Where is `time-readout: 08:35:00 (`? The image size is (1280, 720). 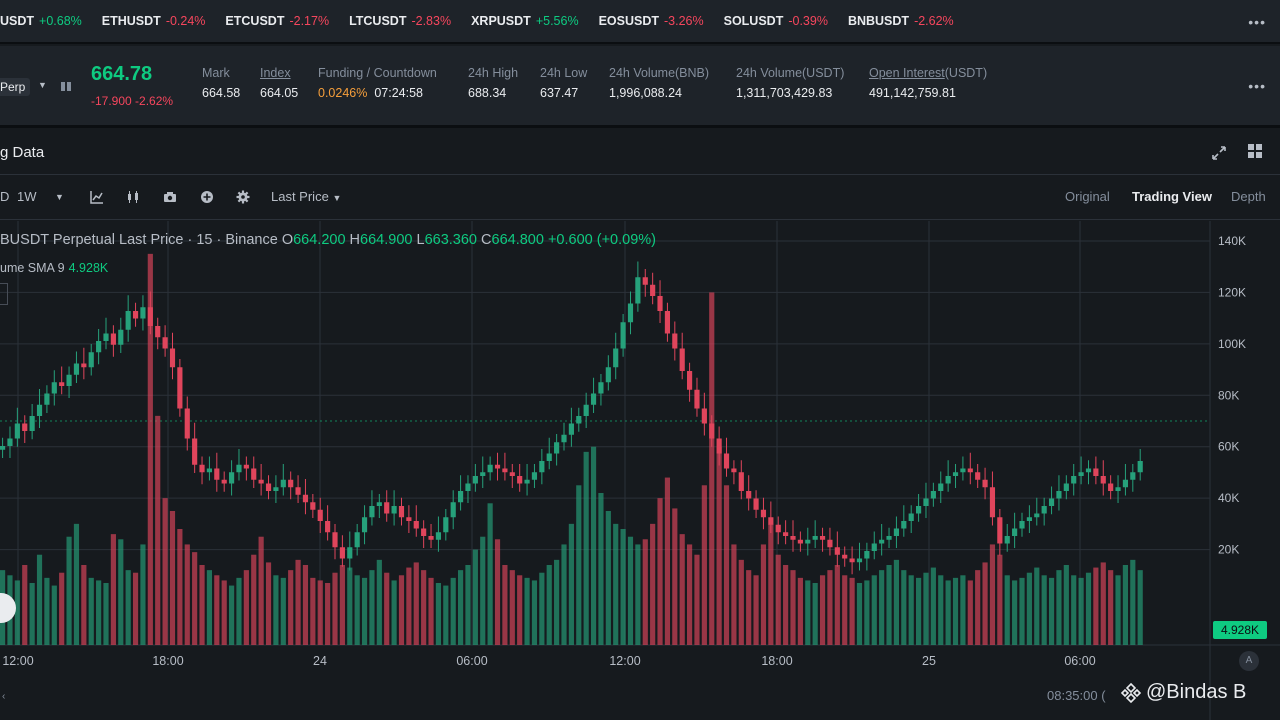
time-readout: 08:35:00 ( is located at coordinates (1076, 695).